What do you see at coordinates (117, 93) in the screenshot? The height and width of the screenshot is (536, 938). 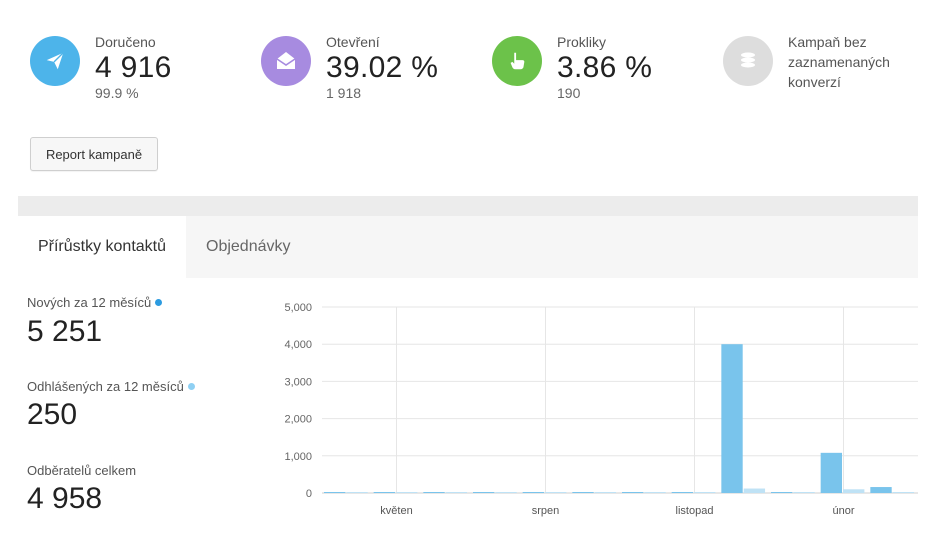 I see `stat-sub: 99.9 %` at bounding box center [117, 93].